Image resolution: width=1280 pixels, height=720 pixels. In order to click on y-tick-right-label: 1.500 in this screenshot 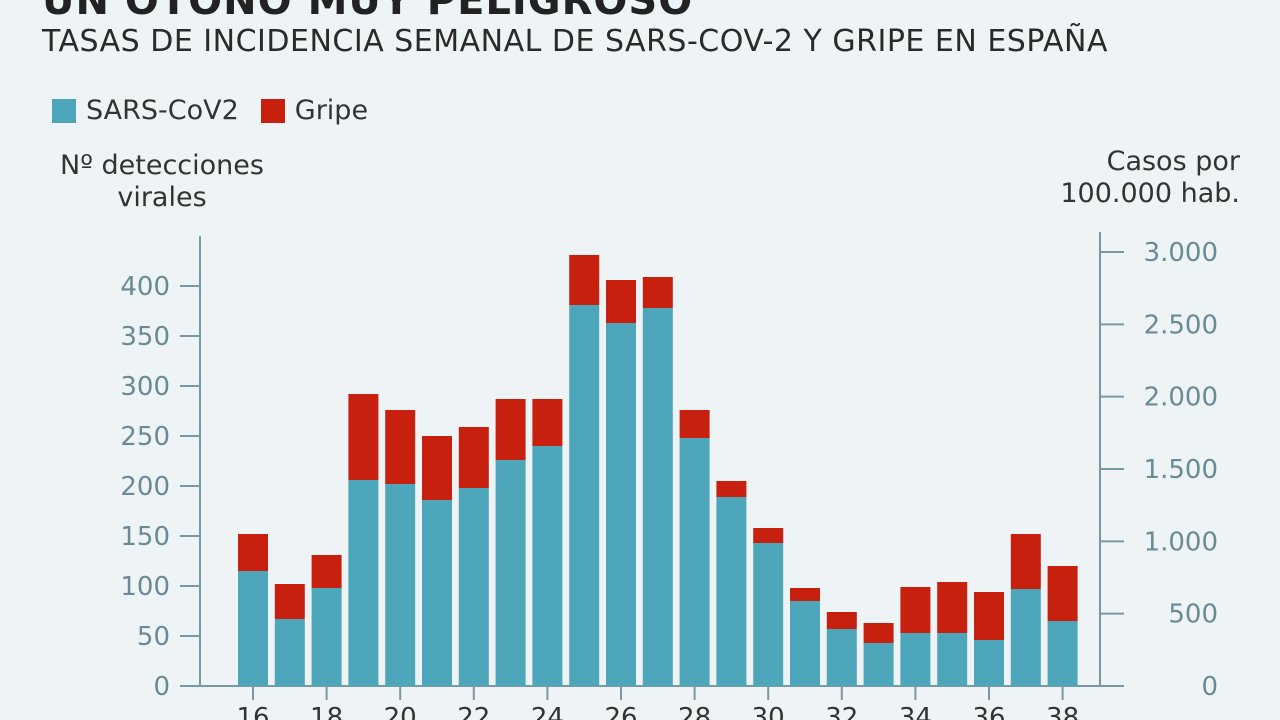, I will do `click(1181, 470)`.